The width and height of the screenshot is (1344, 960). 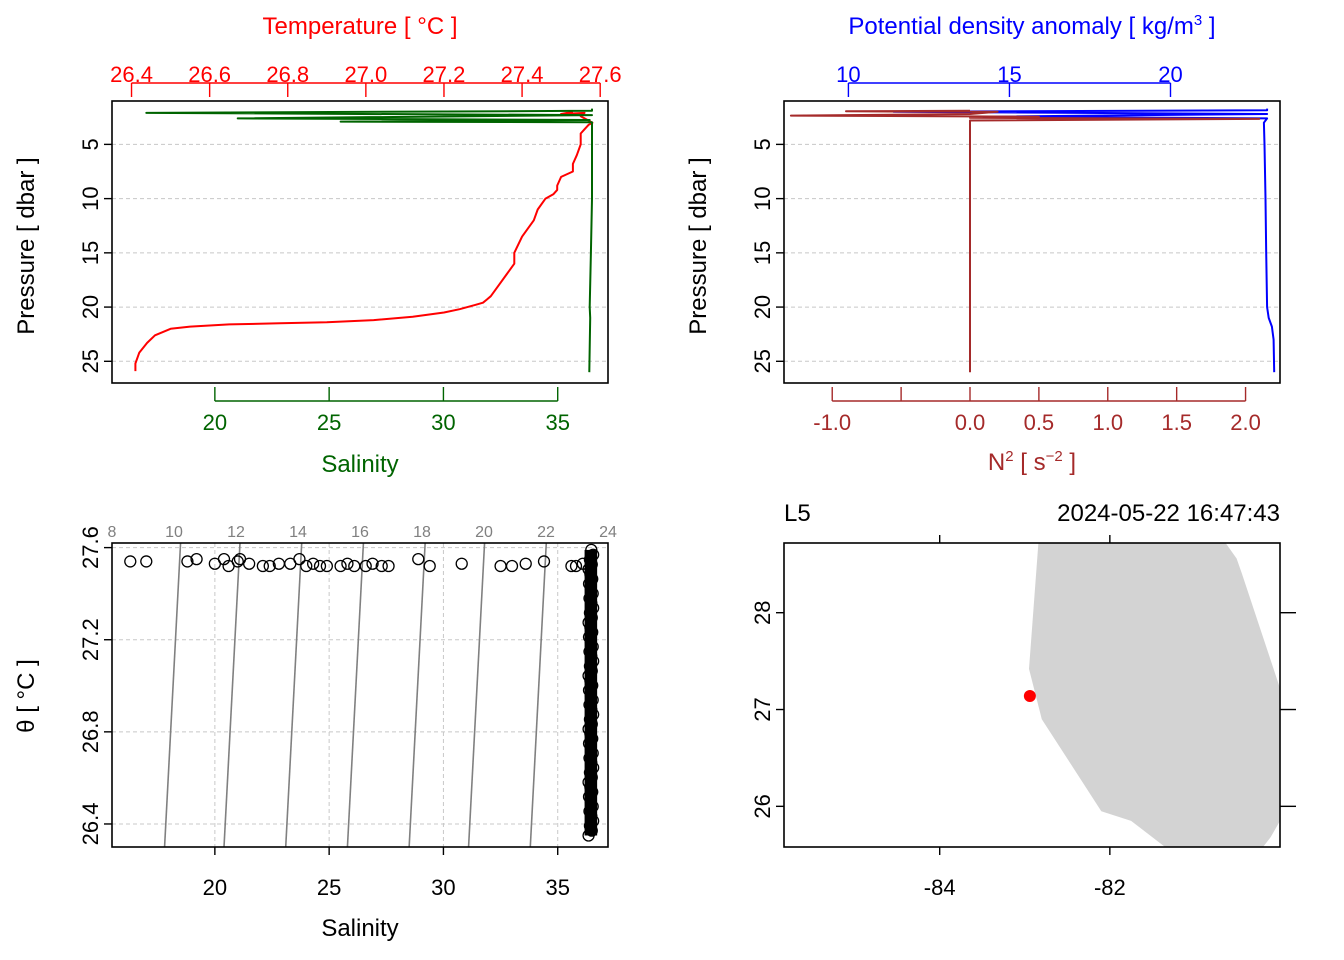 What do you see at coordinates (1009, 74) in the screenshot?
I see `panel2-top-tick-label-15: 15` at bounding box center [1009, 74].